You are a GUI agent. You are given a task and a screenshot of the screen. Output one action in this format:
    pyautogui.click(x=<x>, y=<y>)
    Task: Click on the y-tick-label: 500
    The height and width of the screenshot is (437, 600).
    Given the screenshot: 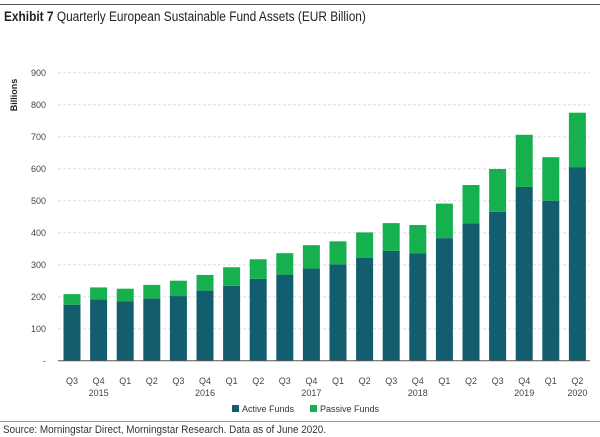 What is the action you would take?
    pyautogui.click(x=38, y=201)
    